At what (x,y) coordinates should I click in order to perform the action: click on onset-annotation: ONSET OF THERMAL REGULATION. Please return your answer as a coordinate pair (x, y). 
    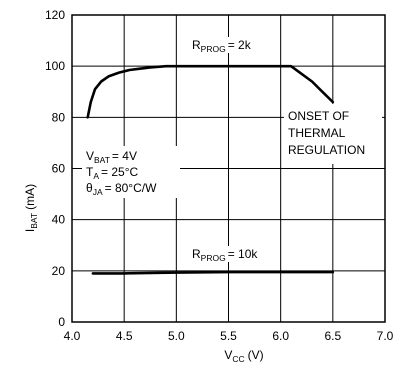
    Looking at the image, I should click on (333, 134).